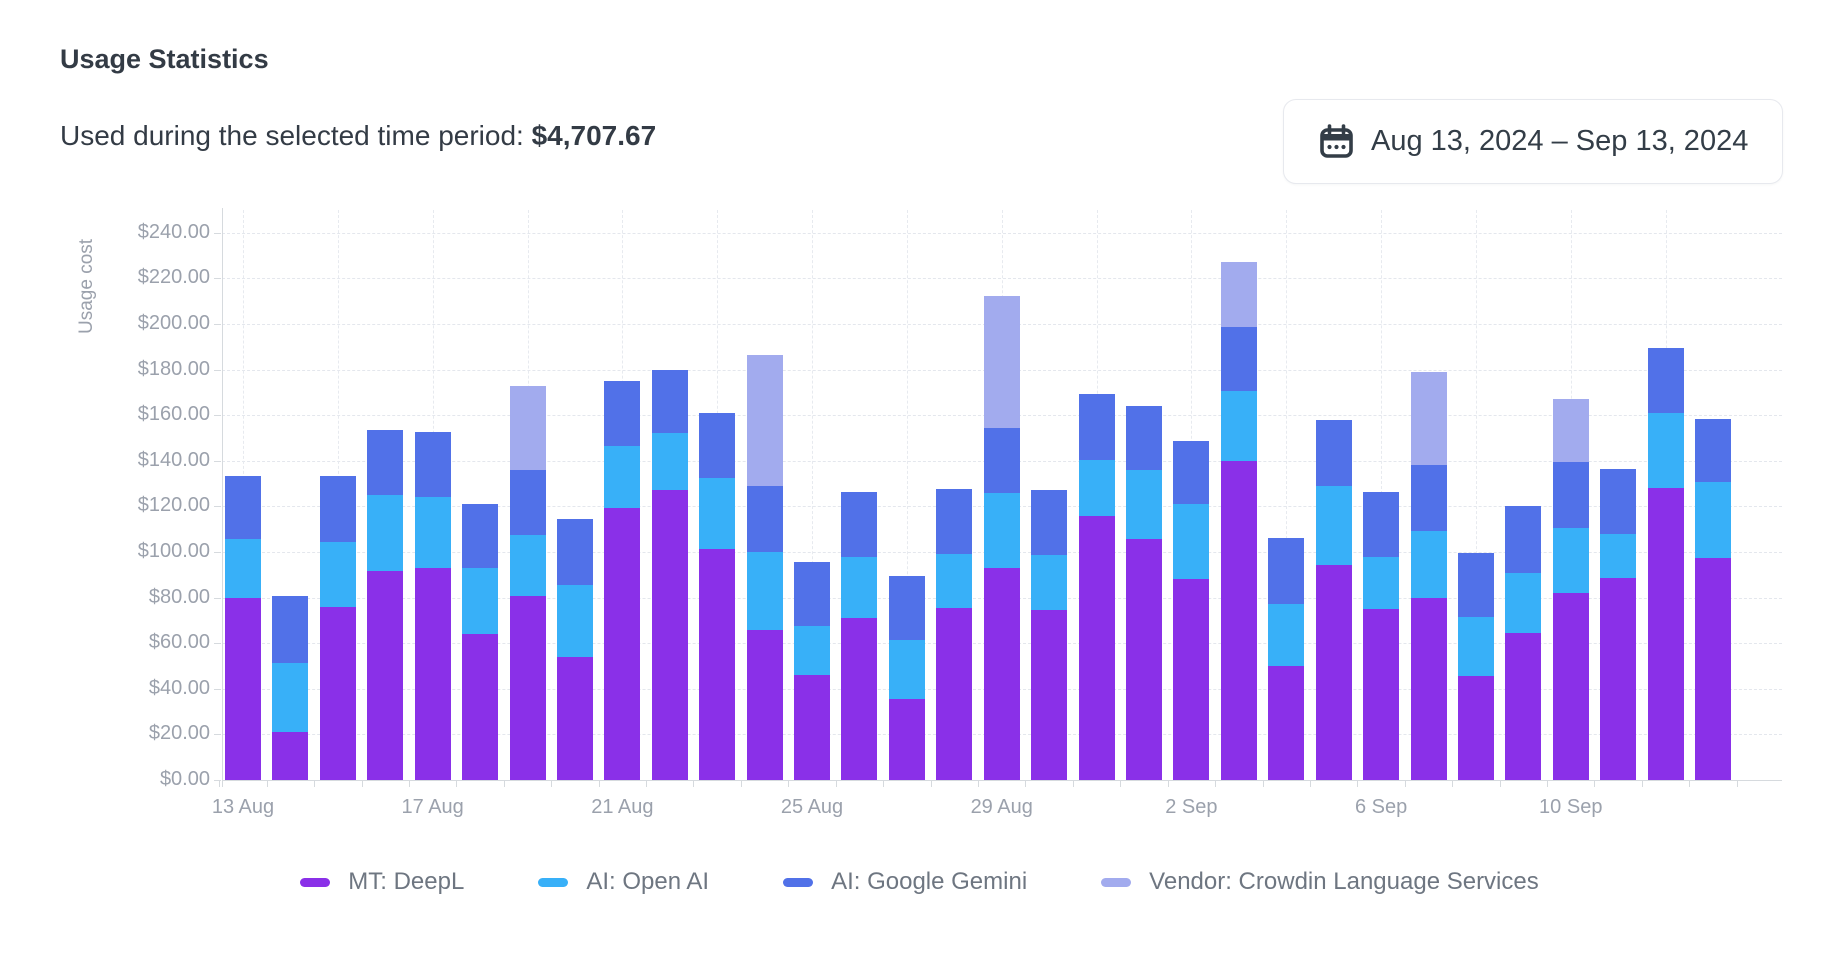 This screenshot has height=954, width=1839. I want to click on bar-segment-26-aug-ai-open-ai, so click(859, 587).